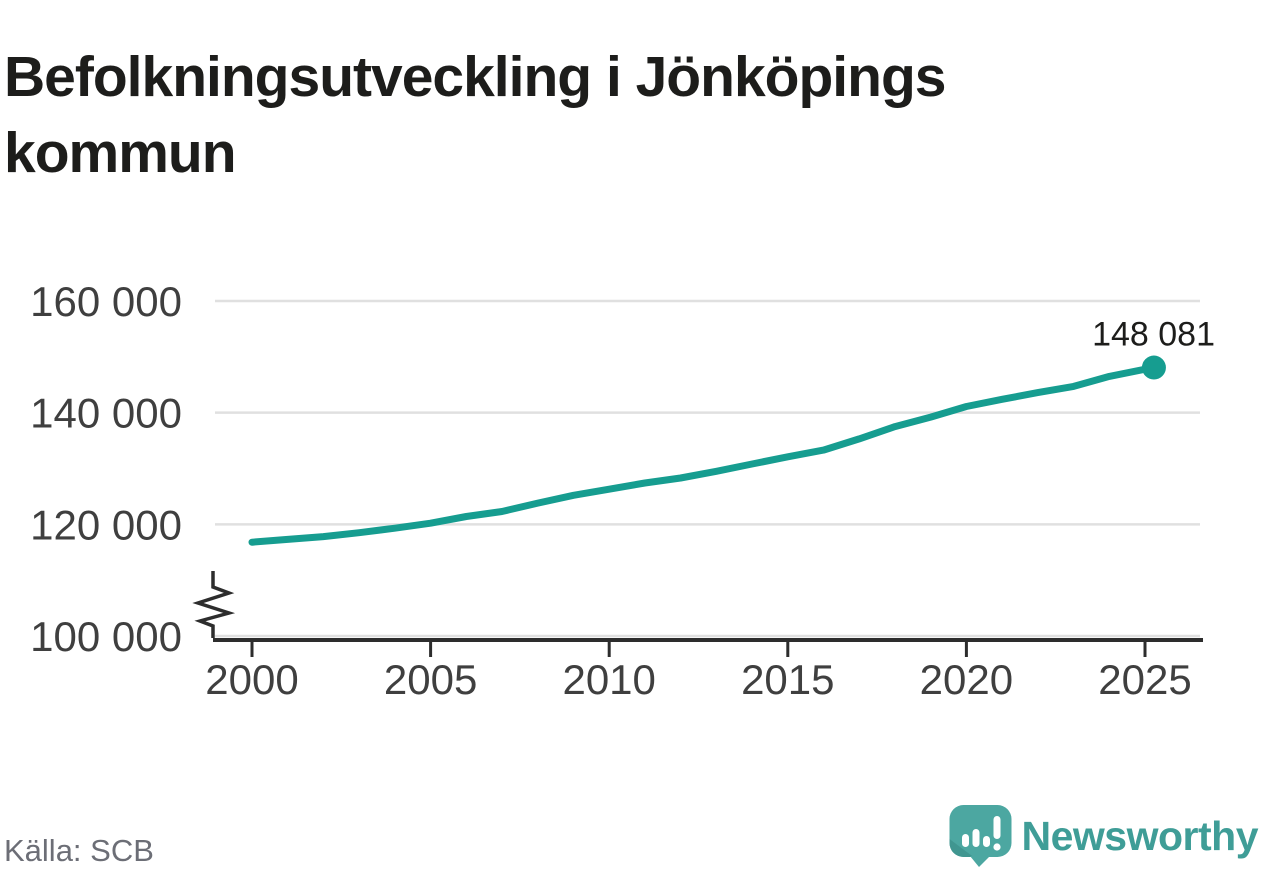  What do you see at coordinates (1153, 367) in the screenshot?
I see `latest-value-marker` at bounding box center [1153, 367].